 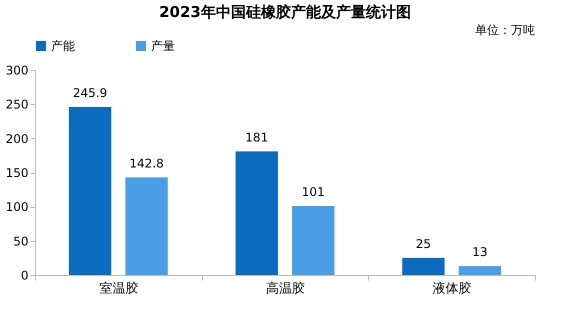 I want to click on y-tick-label: 200, so click(x=17, y=139).